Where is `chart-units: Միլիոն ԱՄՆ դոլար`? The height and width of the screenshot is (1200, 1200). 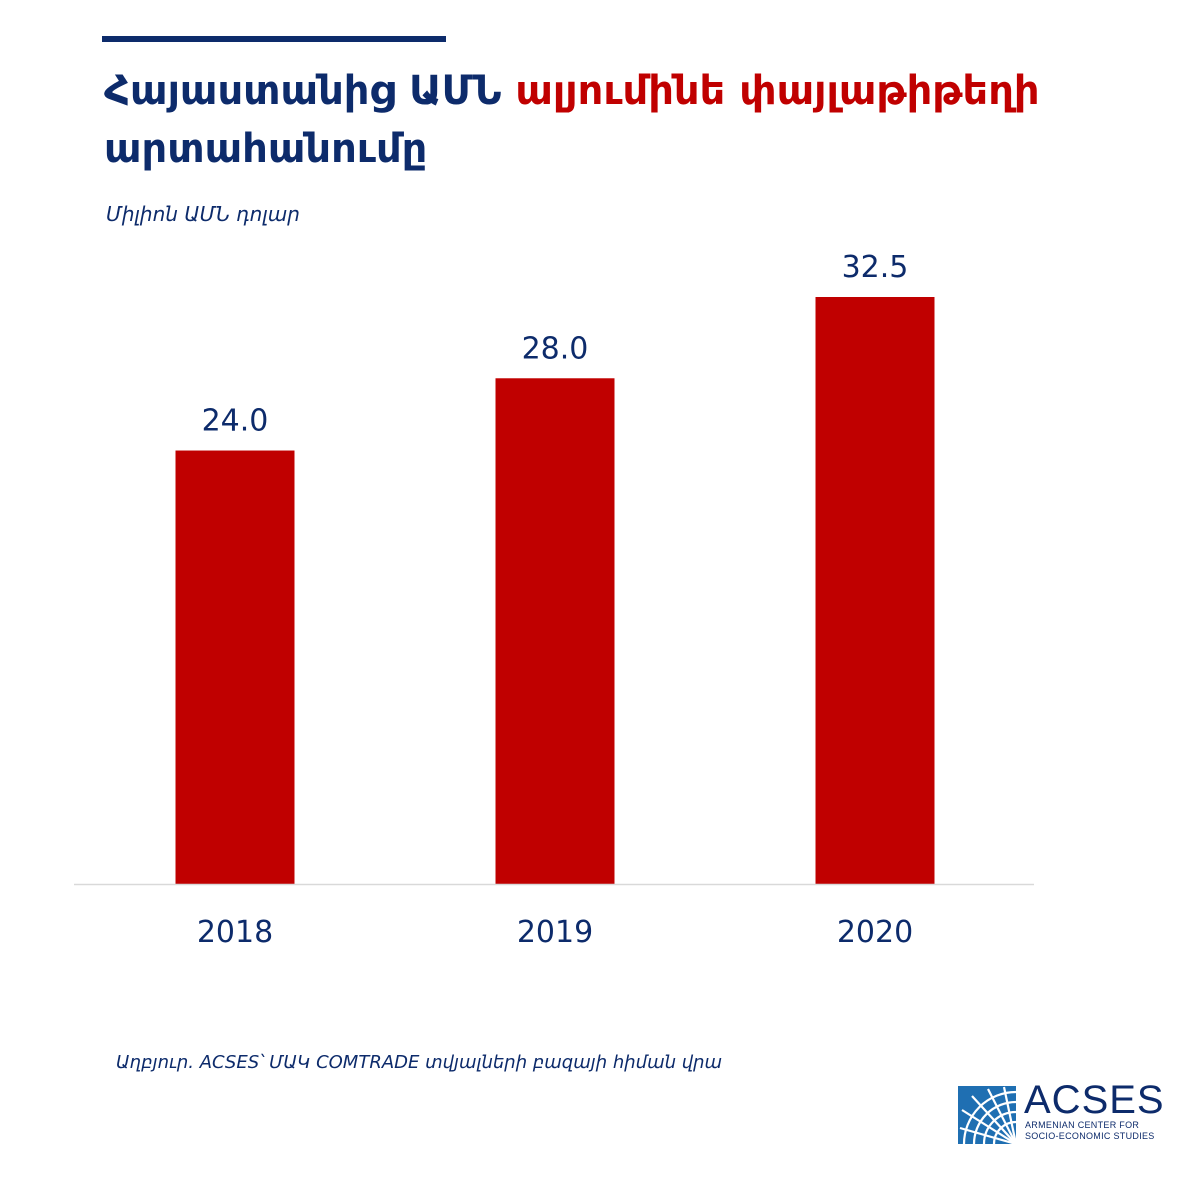 chart-units: Միլիոն ԱՄՆ դոլար is located at coordinates (203, 214).